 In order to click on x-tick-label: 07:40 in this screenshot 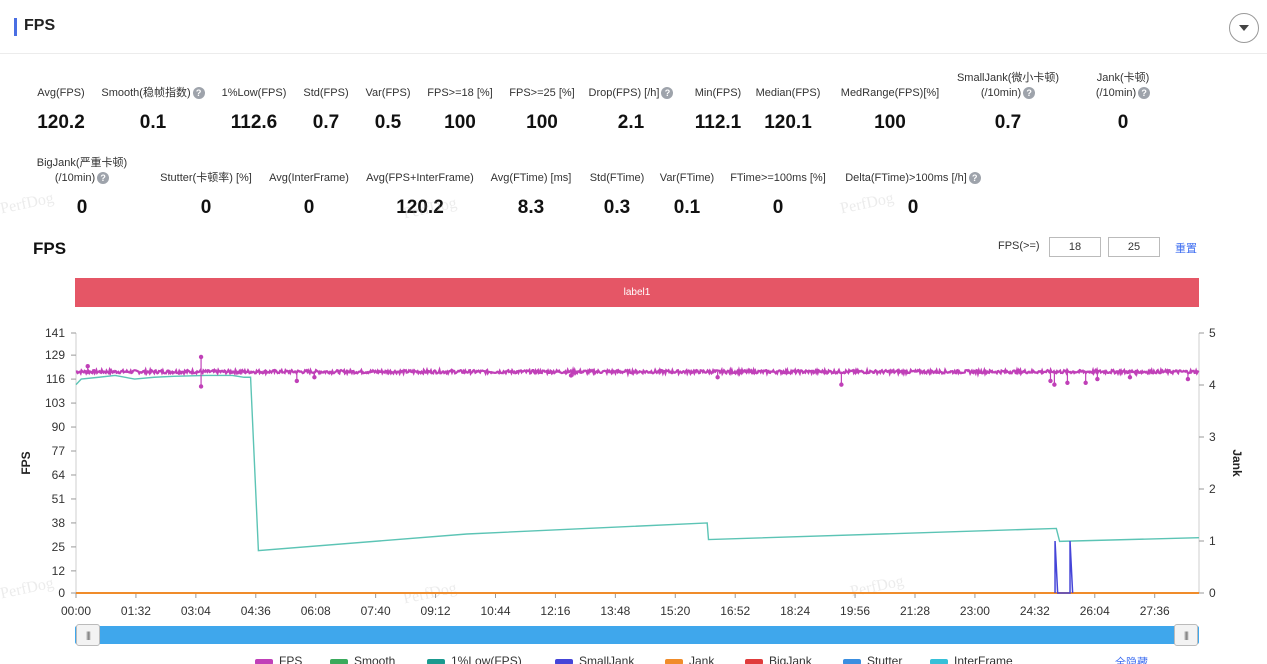, I will do `click(376, 611)`.